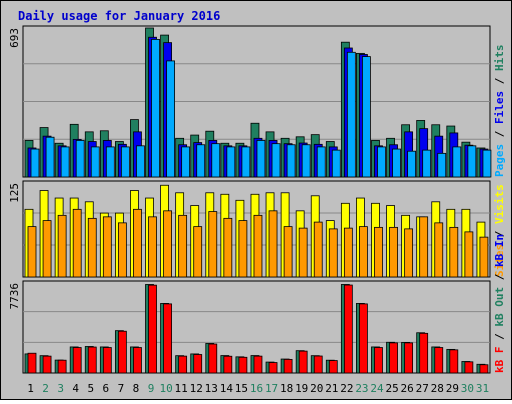 This screenshot has height=404, width=512. Describe the element at coordinates (499, 160) in the screenshot. I see `legend-entry: Pages` at that location.